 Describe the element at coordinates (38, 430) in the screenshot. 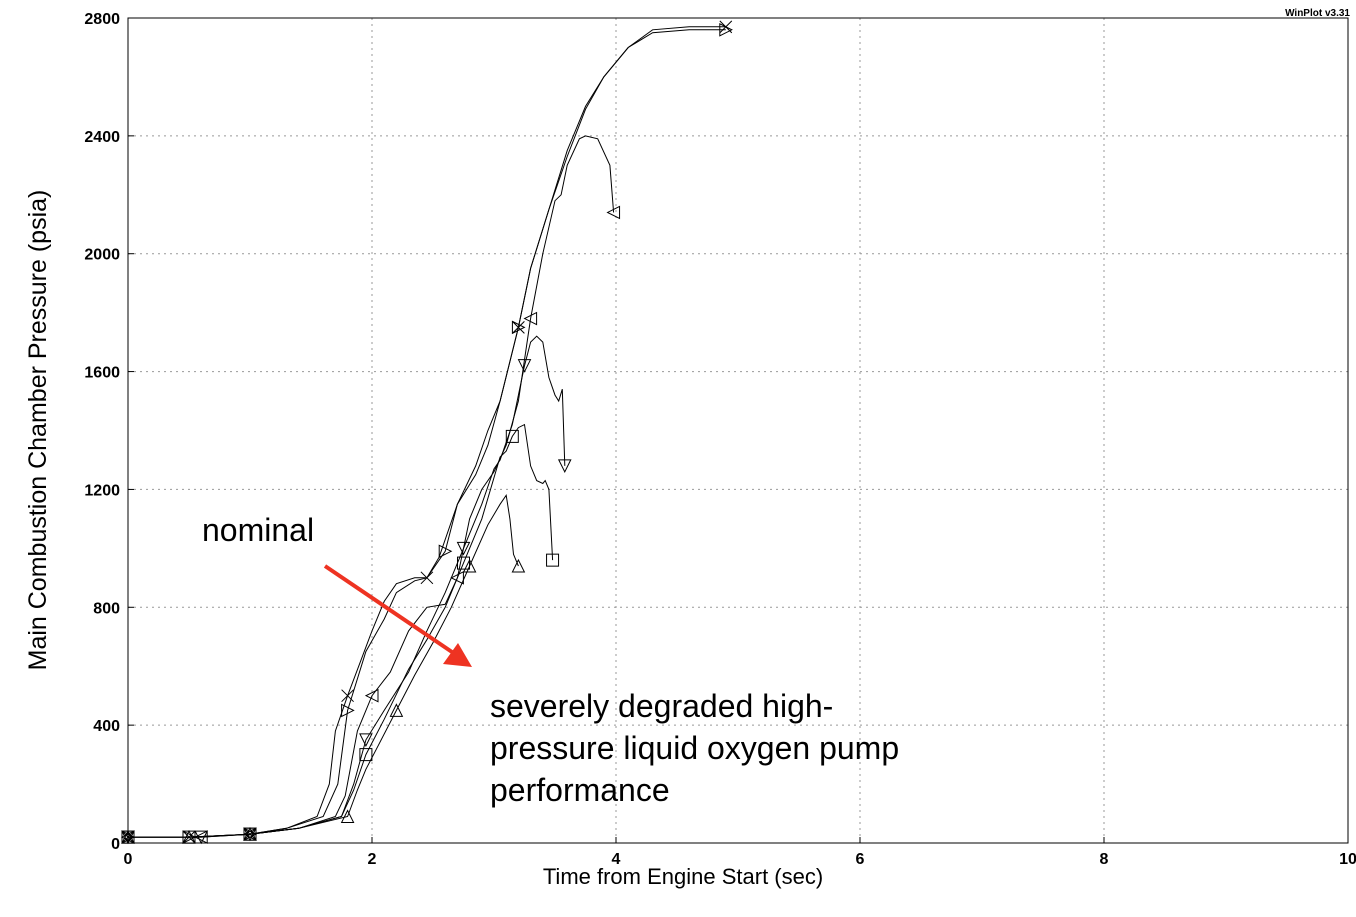

I see `y-axis-label: Main Combustion Chamber Pressure (psia)` at that location.